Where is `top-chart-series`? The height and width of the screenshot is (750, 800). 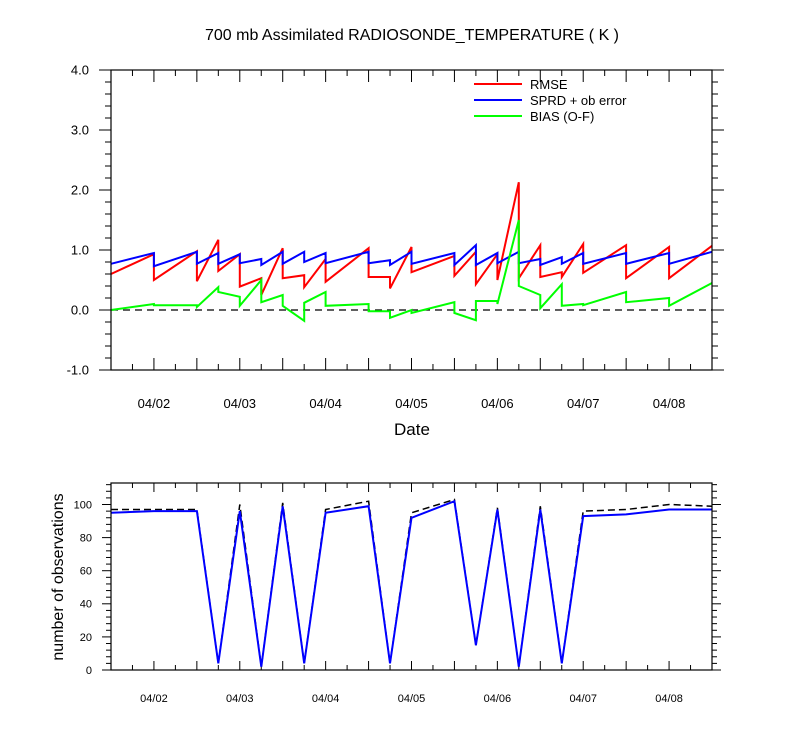
top-chart-series is located at coordinates (411, 252).